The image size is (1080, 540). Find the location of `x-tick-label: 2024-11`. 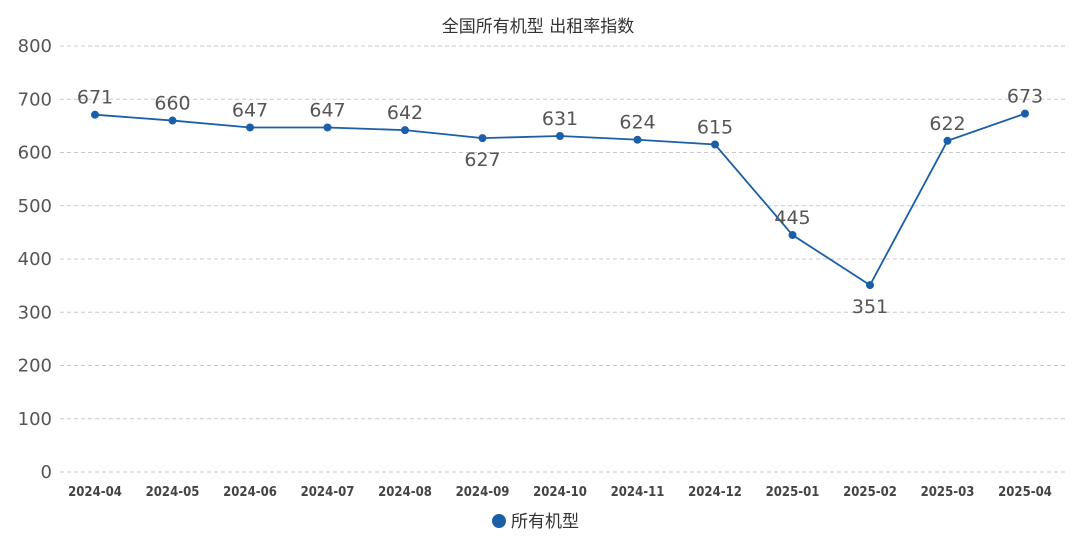

x-tick-label: 2024-11 is located at coordinates (638, 492).